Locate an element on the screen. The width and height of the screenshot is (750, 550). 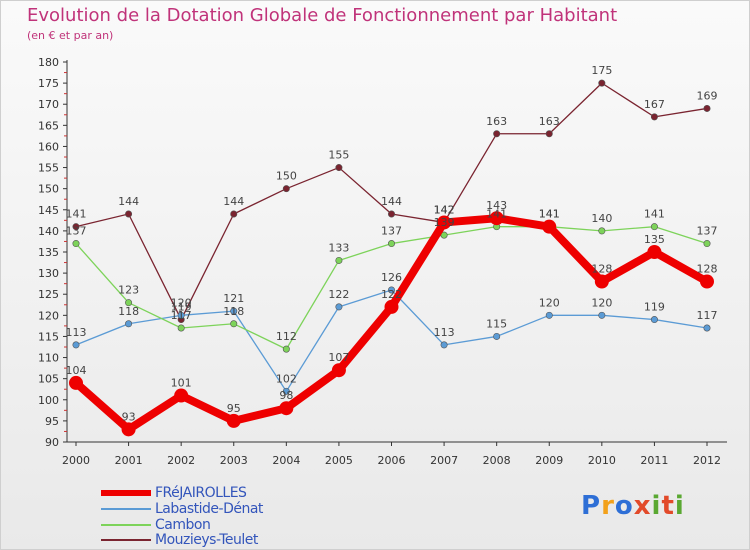
data-label: 112 is located at coordinates (286, 336).